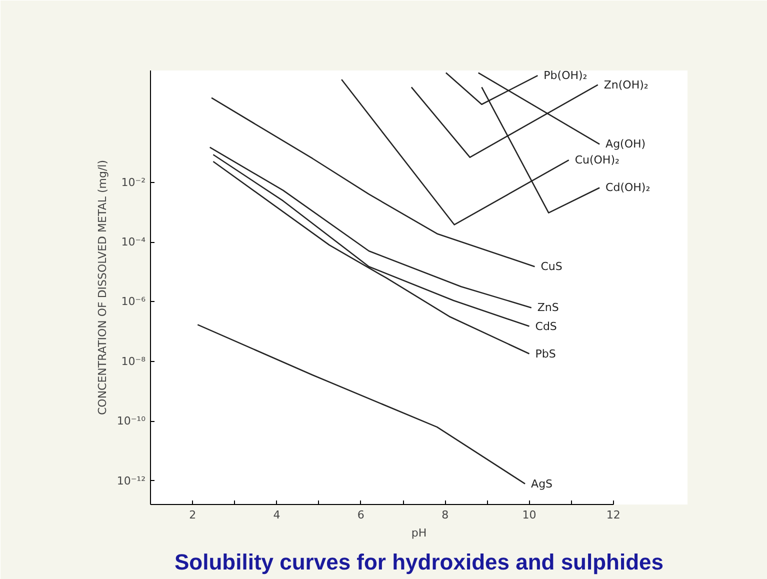 This screenshot has width=767, height=579. I want to click on x-tick-label: 2, so click(192, 515).